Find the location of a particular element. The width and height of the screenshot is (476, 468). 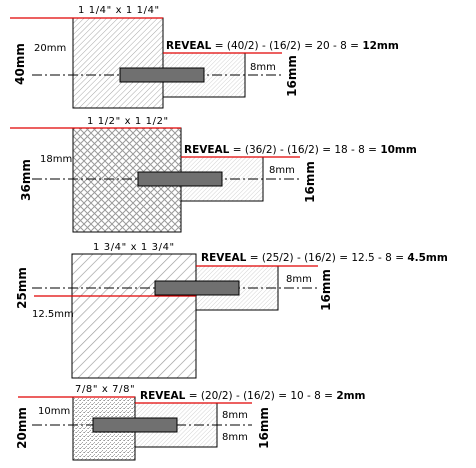

panel-total-1: 16mm is located at coordinates (292, 76).